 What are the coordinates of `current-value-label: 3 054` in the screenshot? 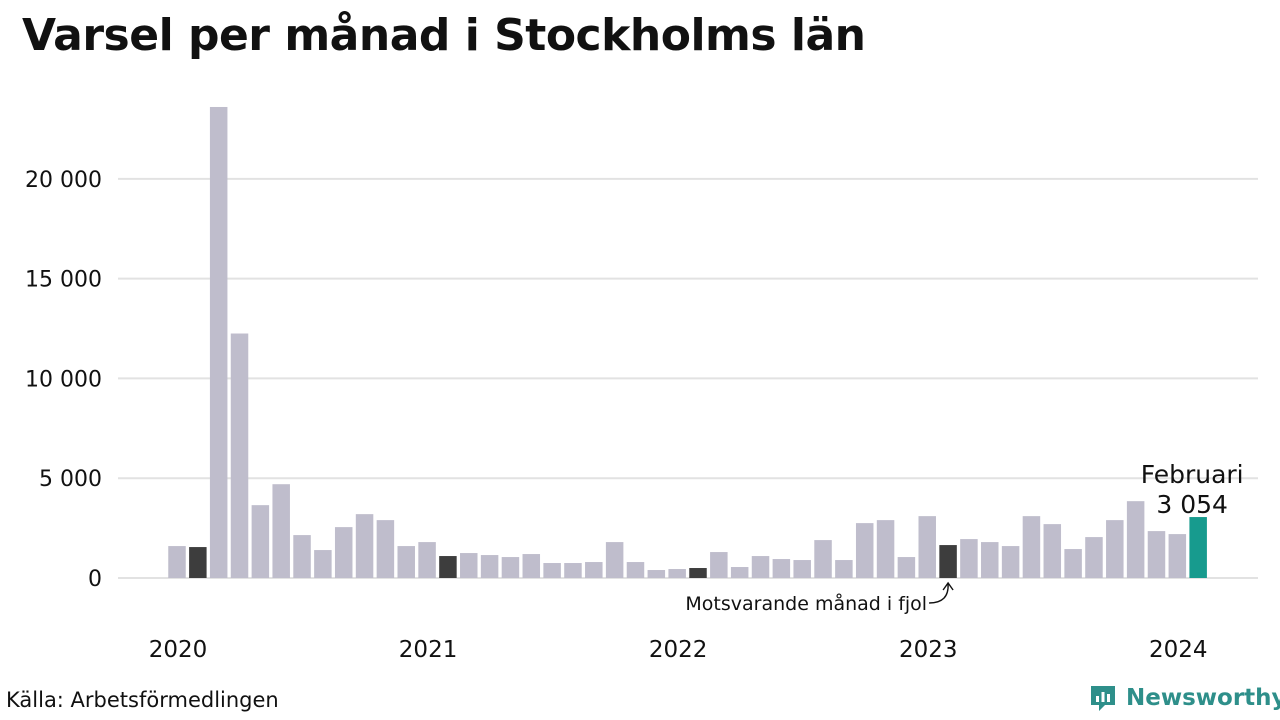 It's located at (1192, 504).